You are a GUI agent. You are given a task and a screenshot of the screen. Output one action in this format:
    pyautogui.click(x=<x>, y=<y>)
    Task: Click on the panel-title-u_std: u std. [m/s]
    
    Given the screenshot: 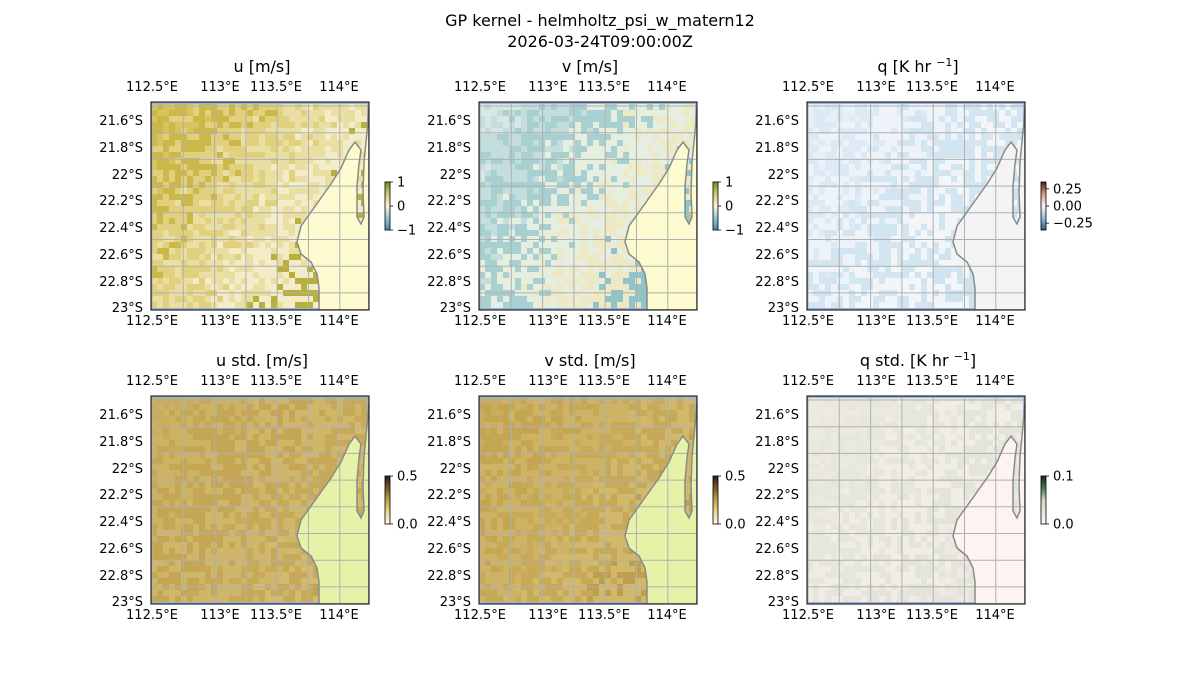 What is the action you would take?
    pyautogui.click(x=262, y=360)
    